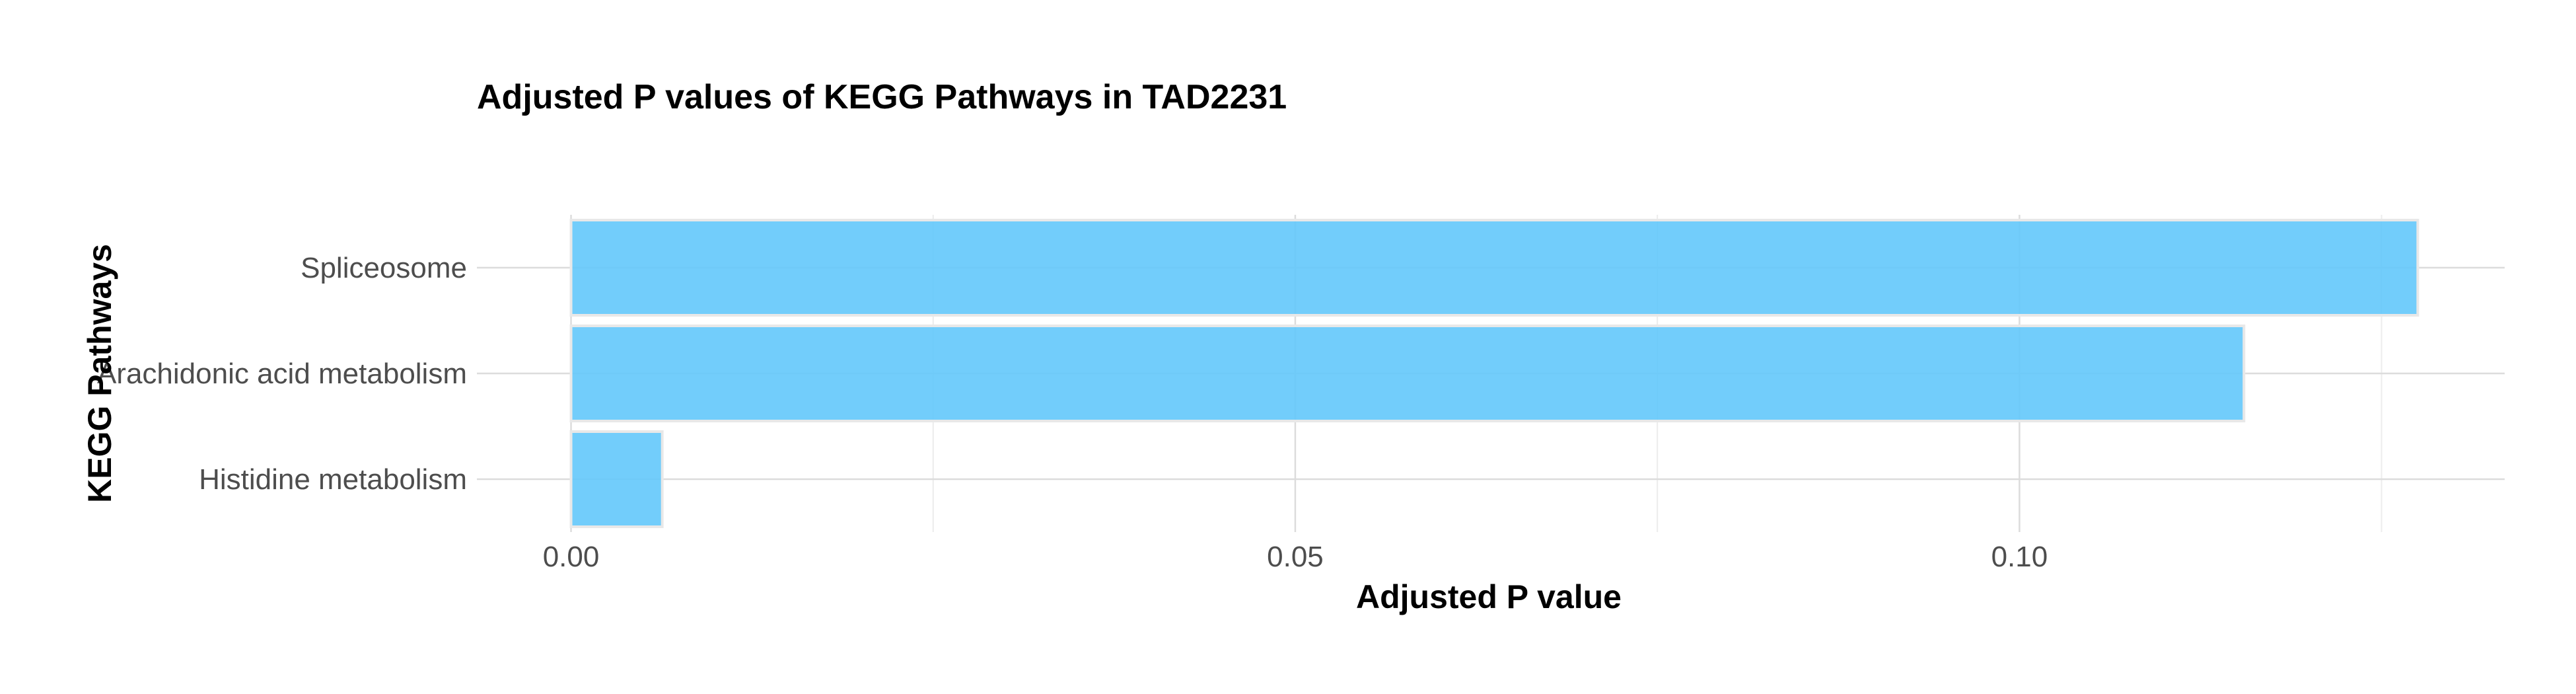 The width and height of the screenshot is (2576, 694). I want to click on x-tick-labels: 0.00 0.05 0.10, so click(1296, 557).